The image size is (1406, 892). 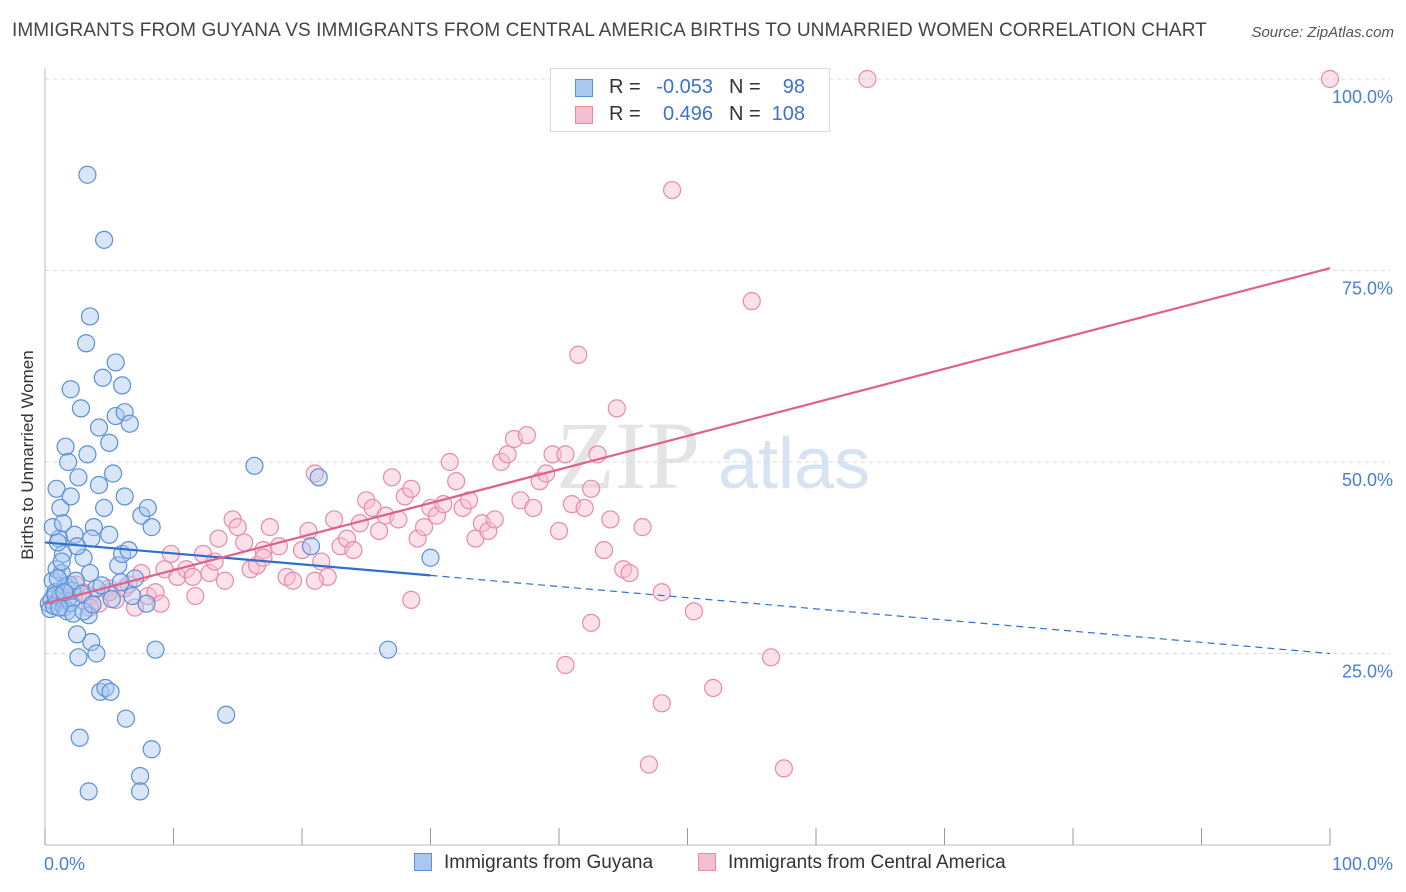 I want to click on bottom-legend-swatch-central, so click(x=707, y=862).